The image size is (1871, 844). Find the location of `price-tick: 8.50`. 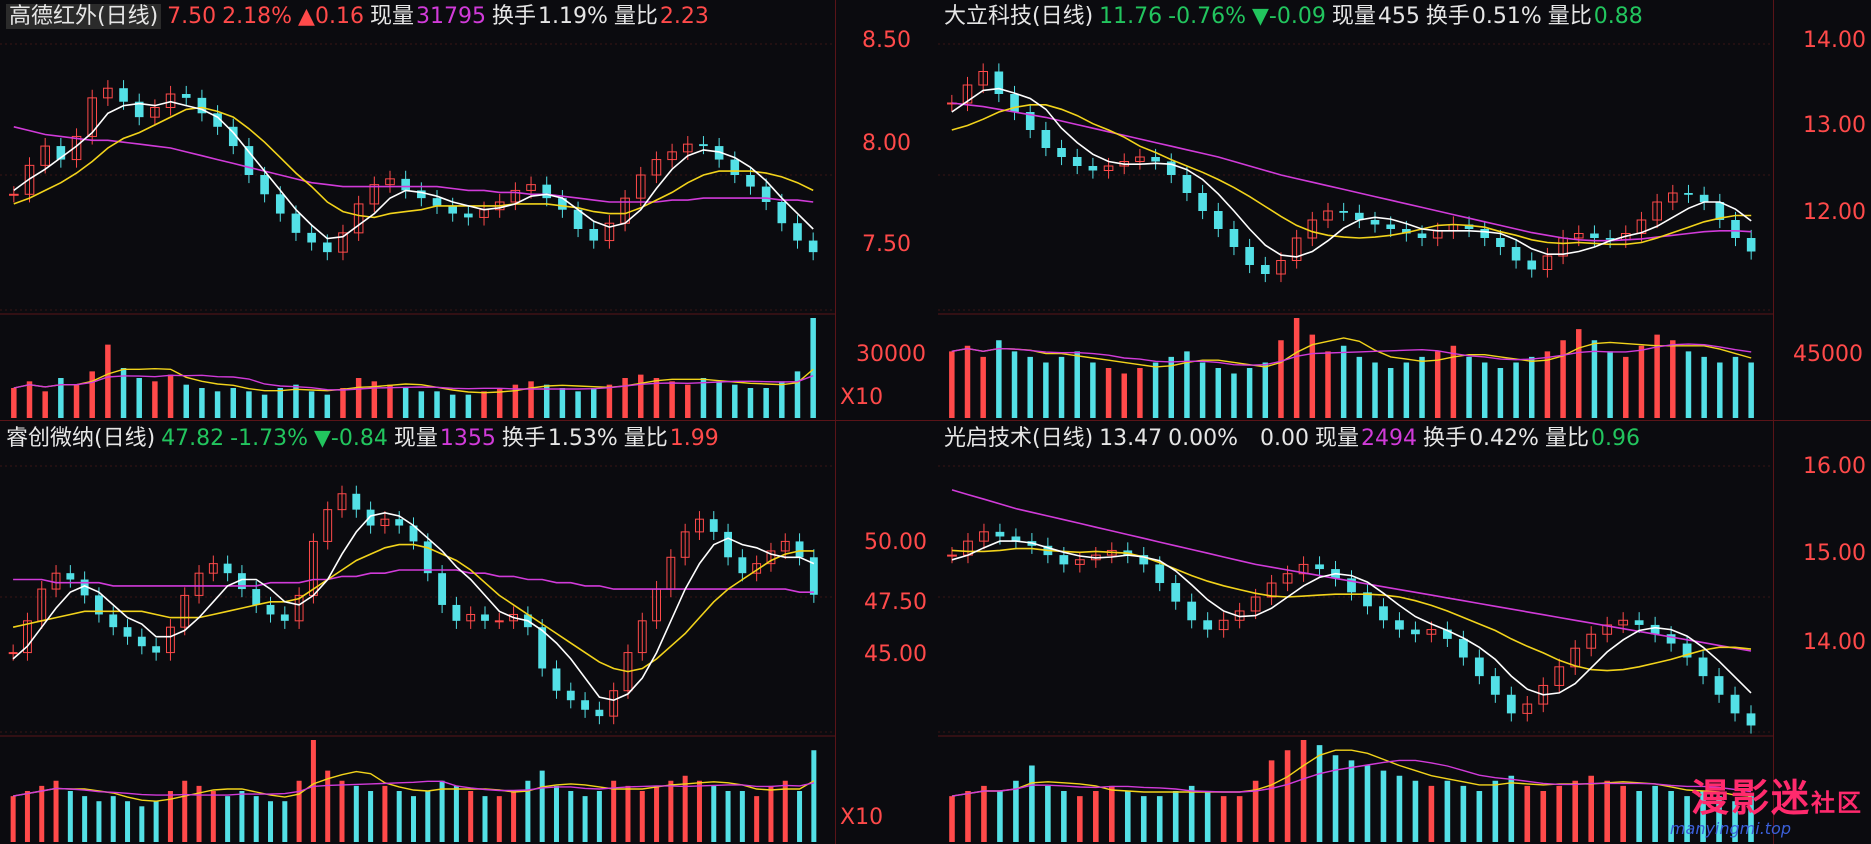

price-tick: 8.50 is located at coordinates (886, 40).